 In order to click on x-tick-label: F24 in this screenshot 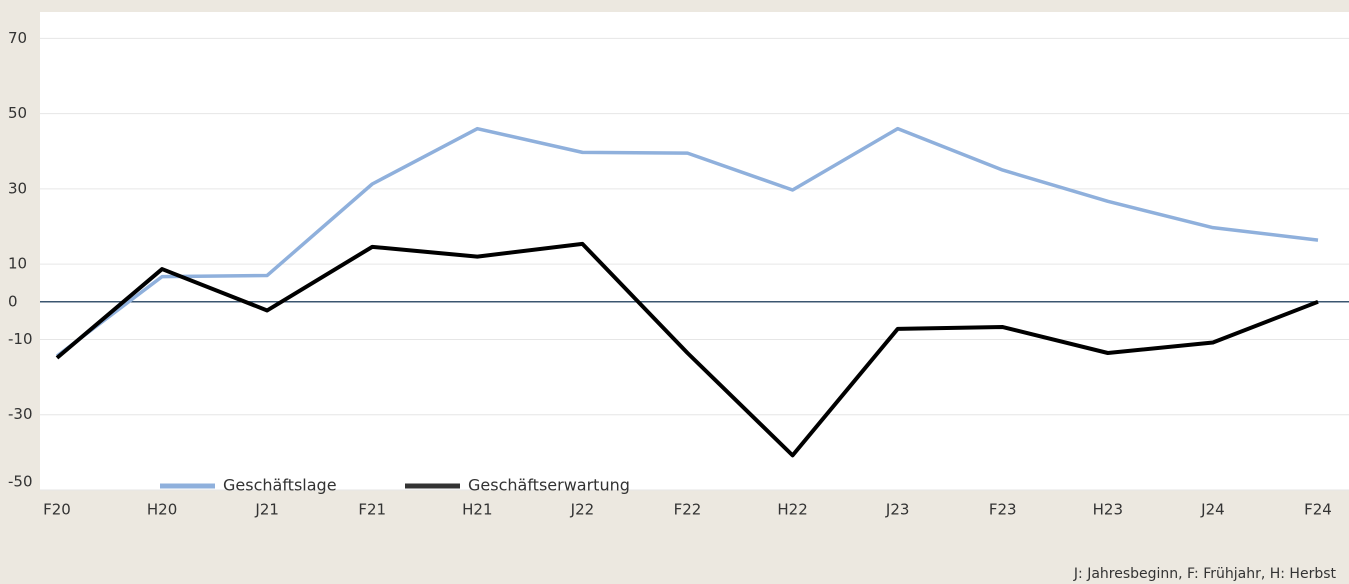, I will do `click(1318, 510)`.